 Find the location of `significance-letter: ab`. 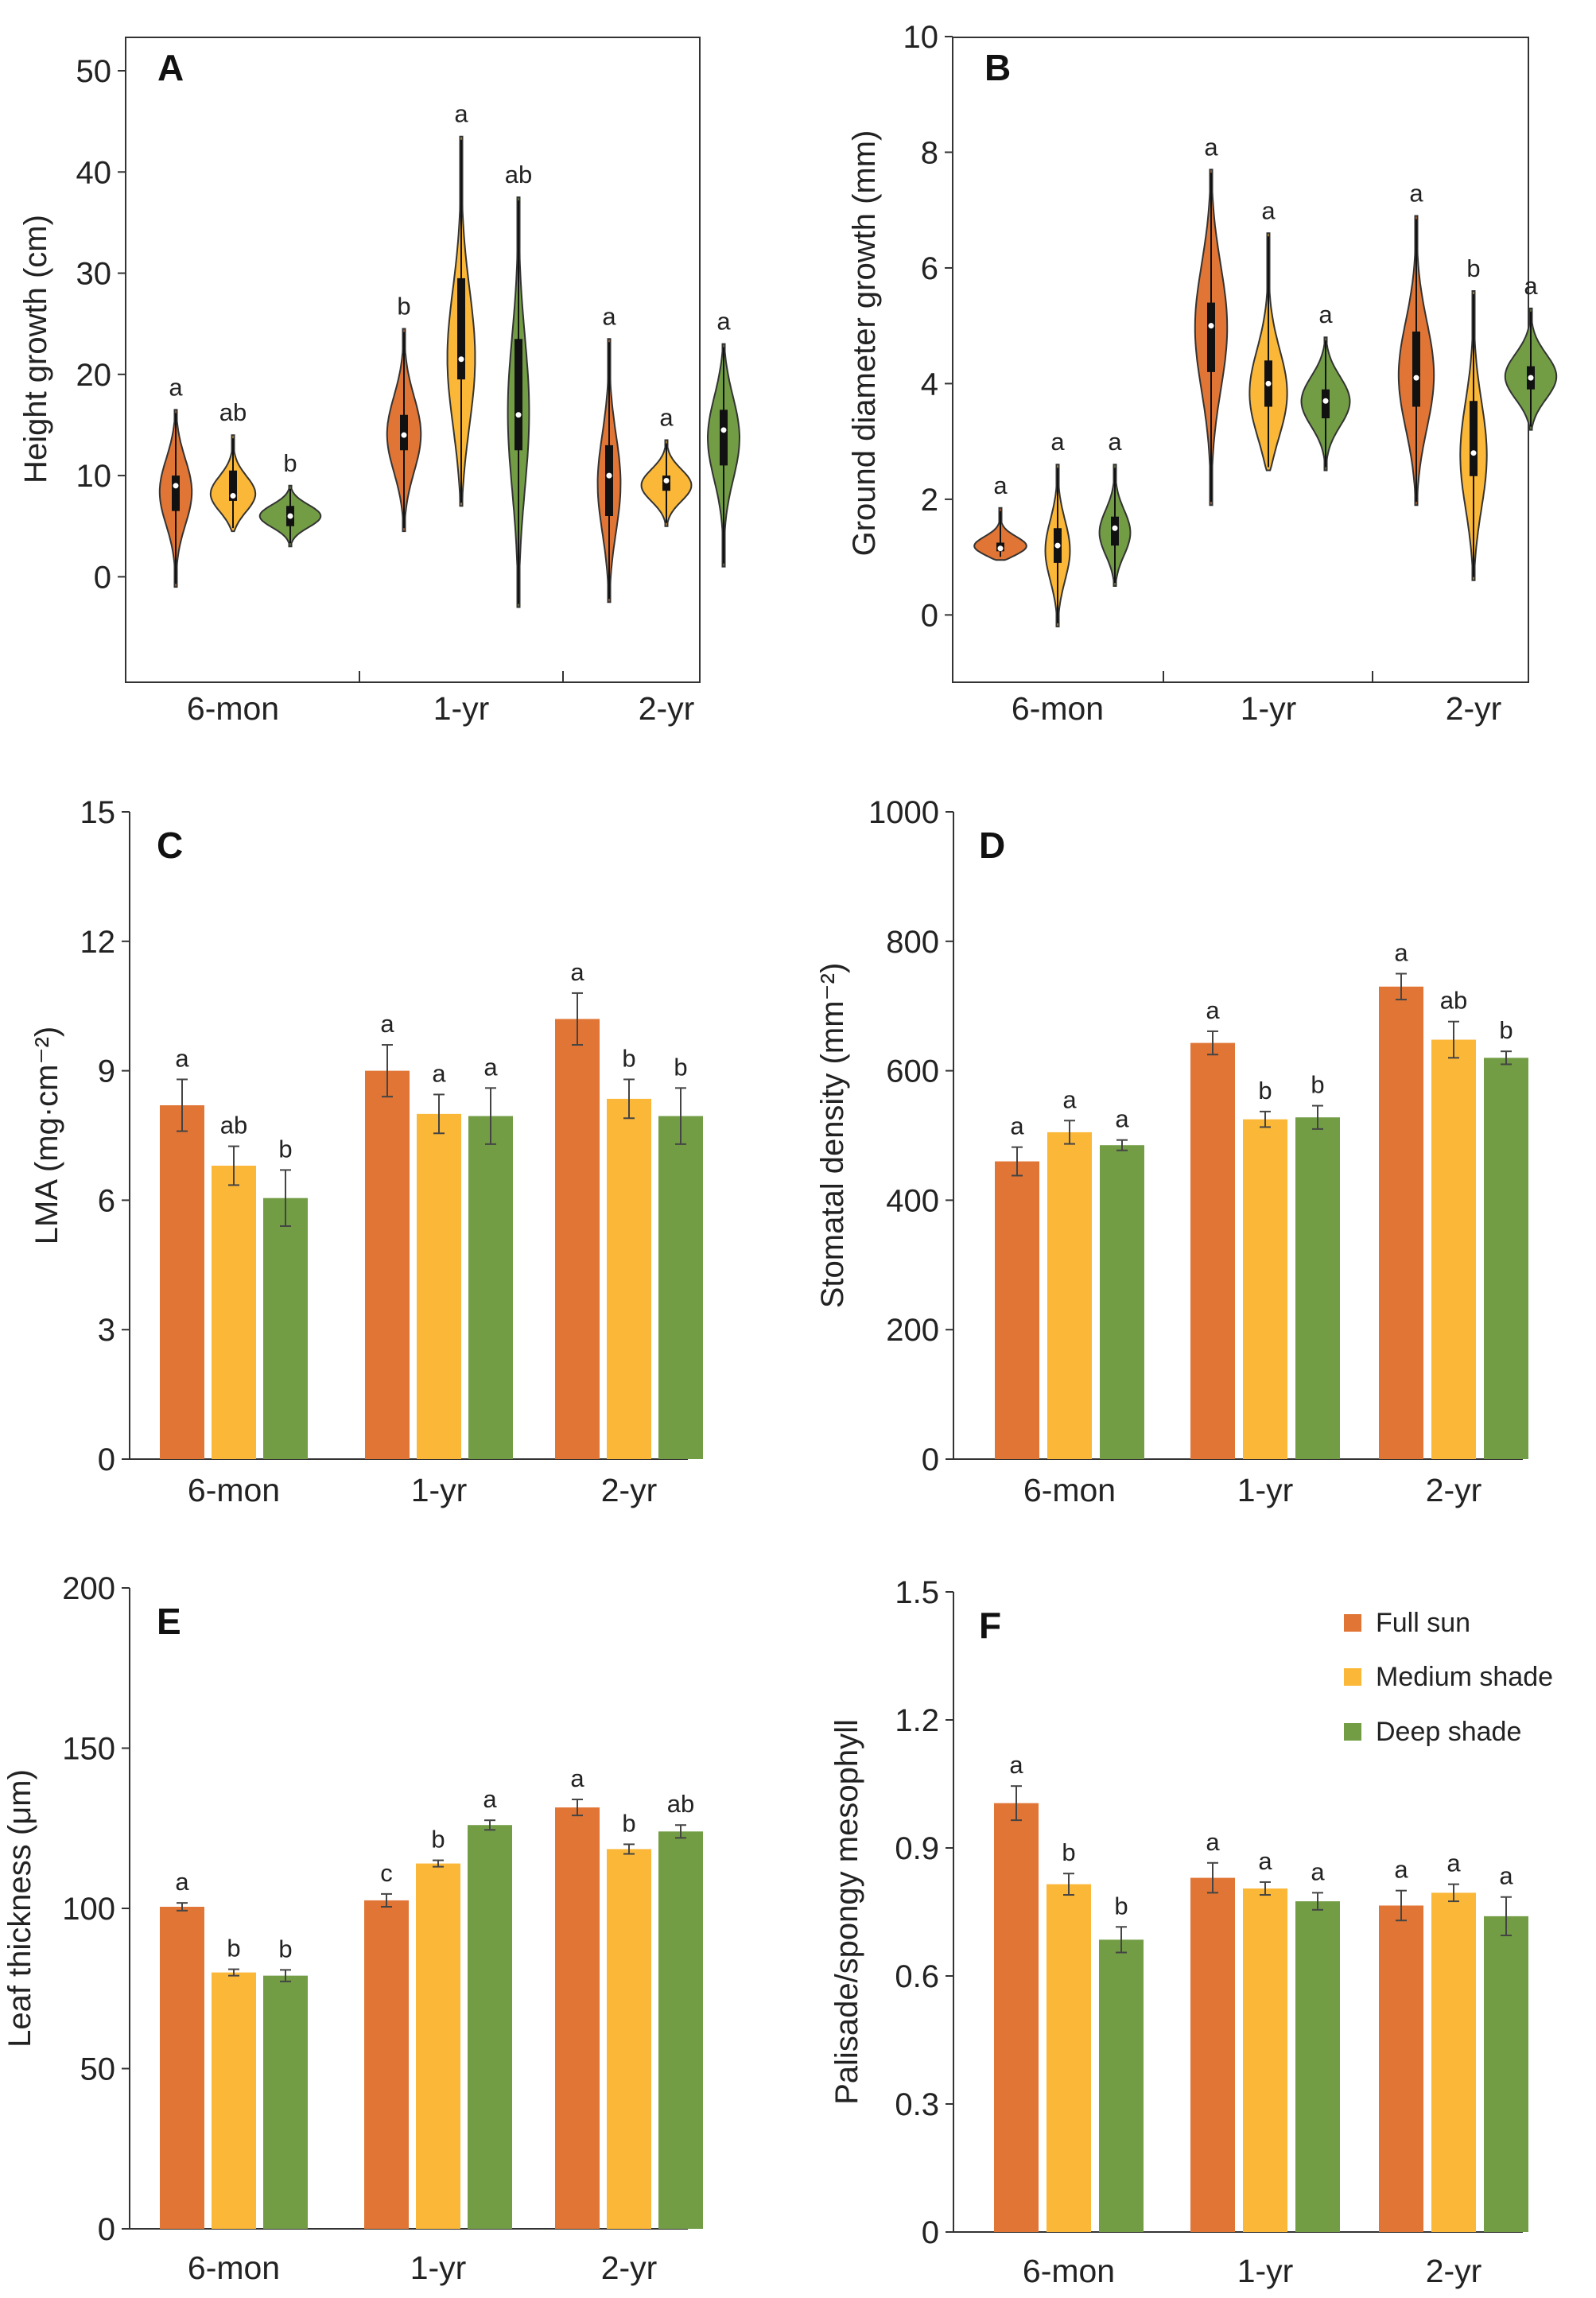

significance-letter: ab is located at coordinates (680, 1804).